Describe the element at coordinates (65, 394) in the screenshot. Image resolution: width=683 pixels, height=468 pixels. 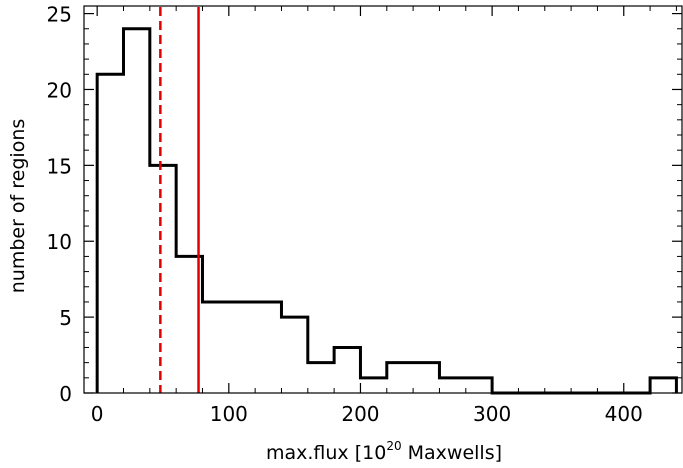
I see `y-tick-label: 0` at that location.